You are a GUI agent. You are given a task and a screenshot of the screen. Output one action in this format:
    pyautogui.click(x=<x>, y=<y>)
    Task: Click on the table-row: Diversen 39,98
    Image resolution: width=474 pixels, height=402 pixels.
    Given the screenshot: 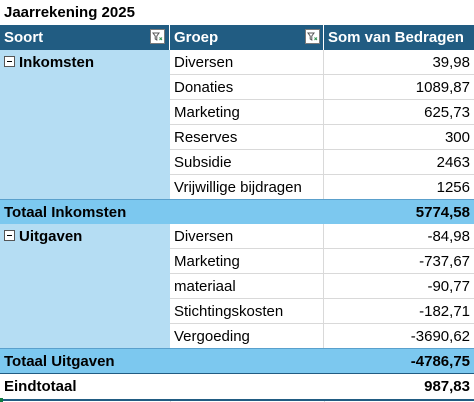 What is the action you would take?
    pyautogui.click(x=237, y=62)
    